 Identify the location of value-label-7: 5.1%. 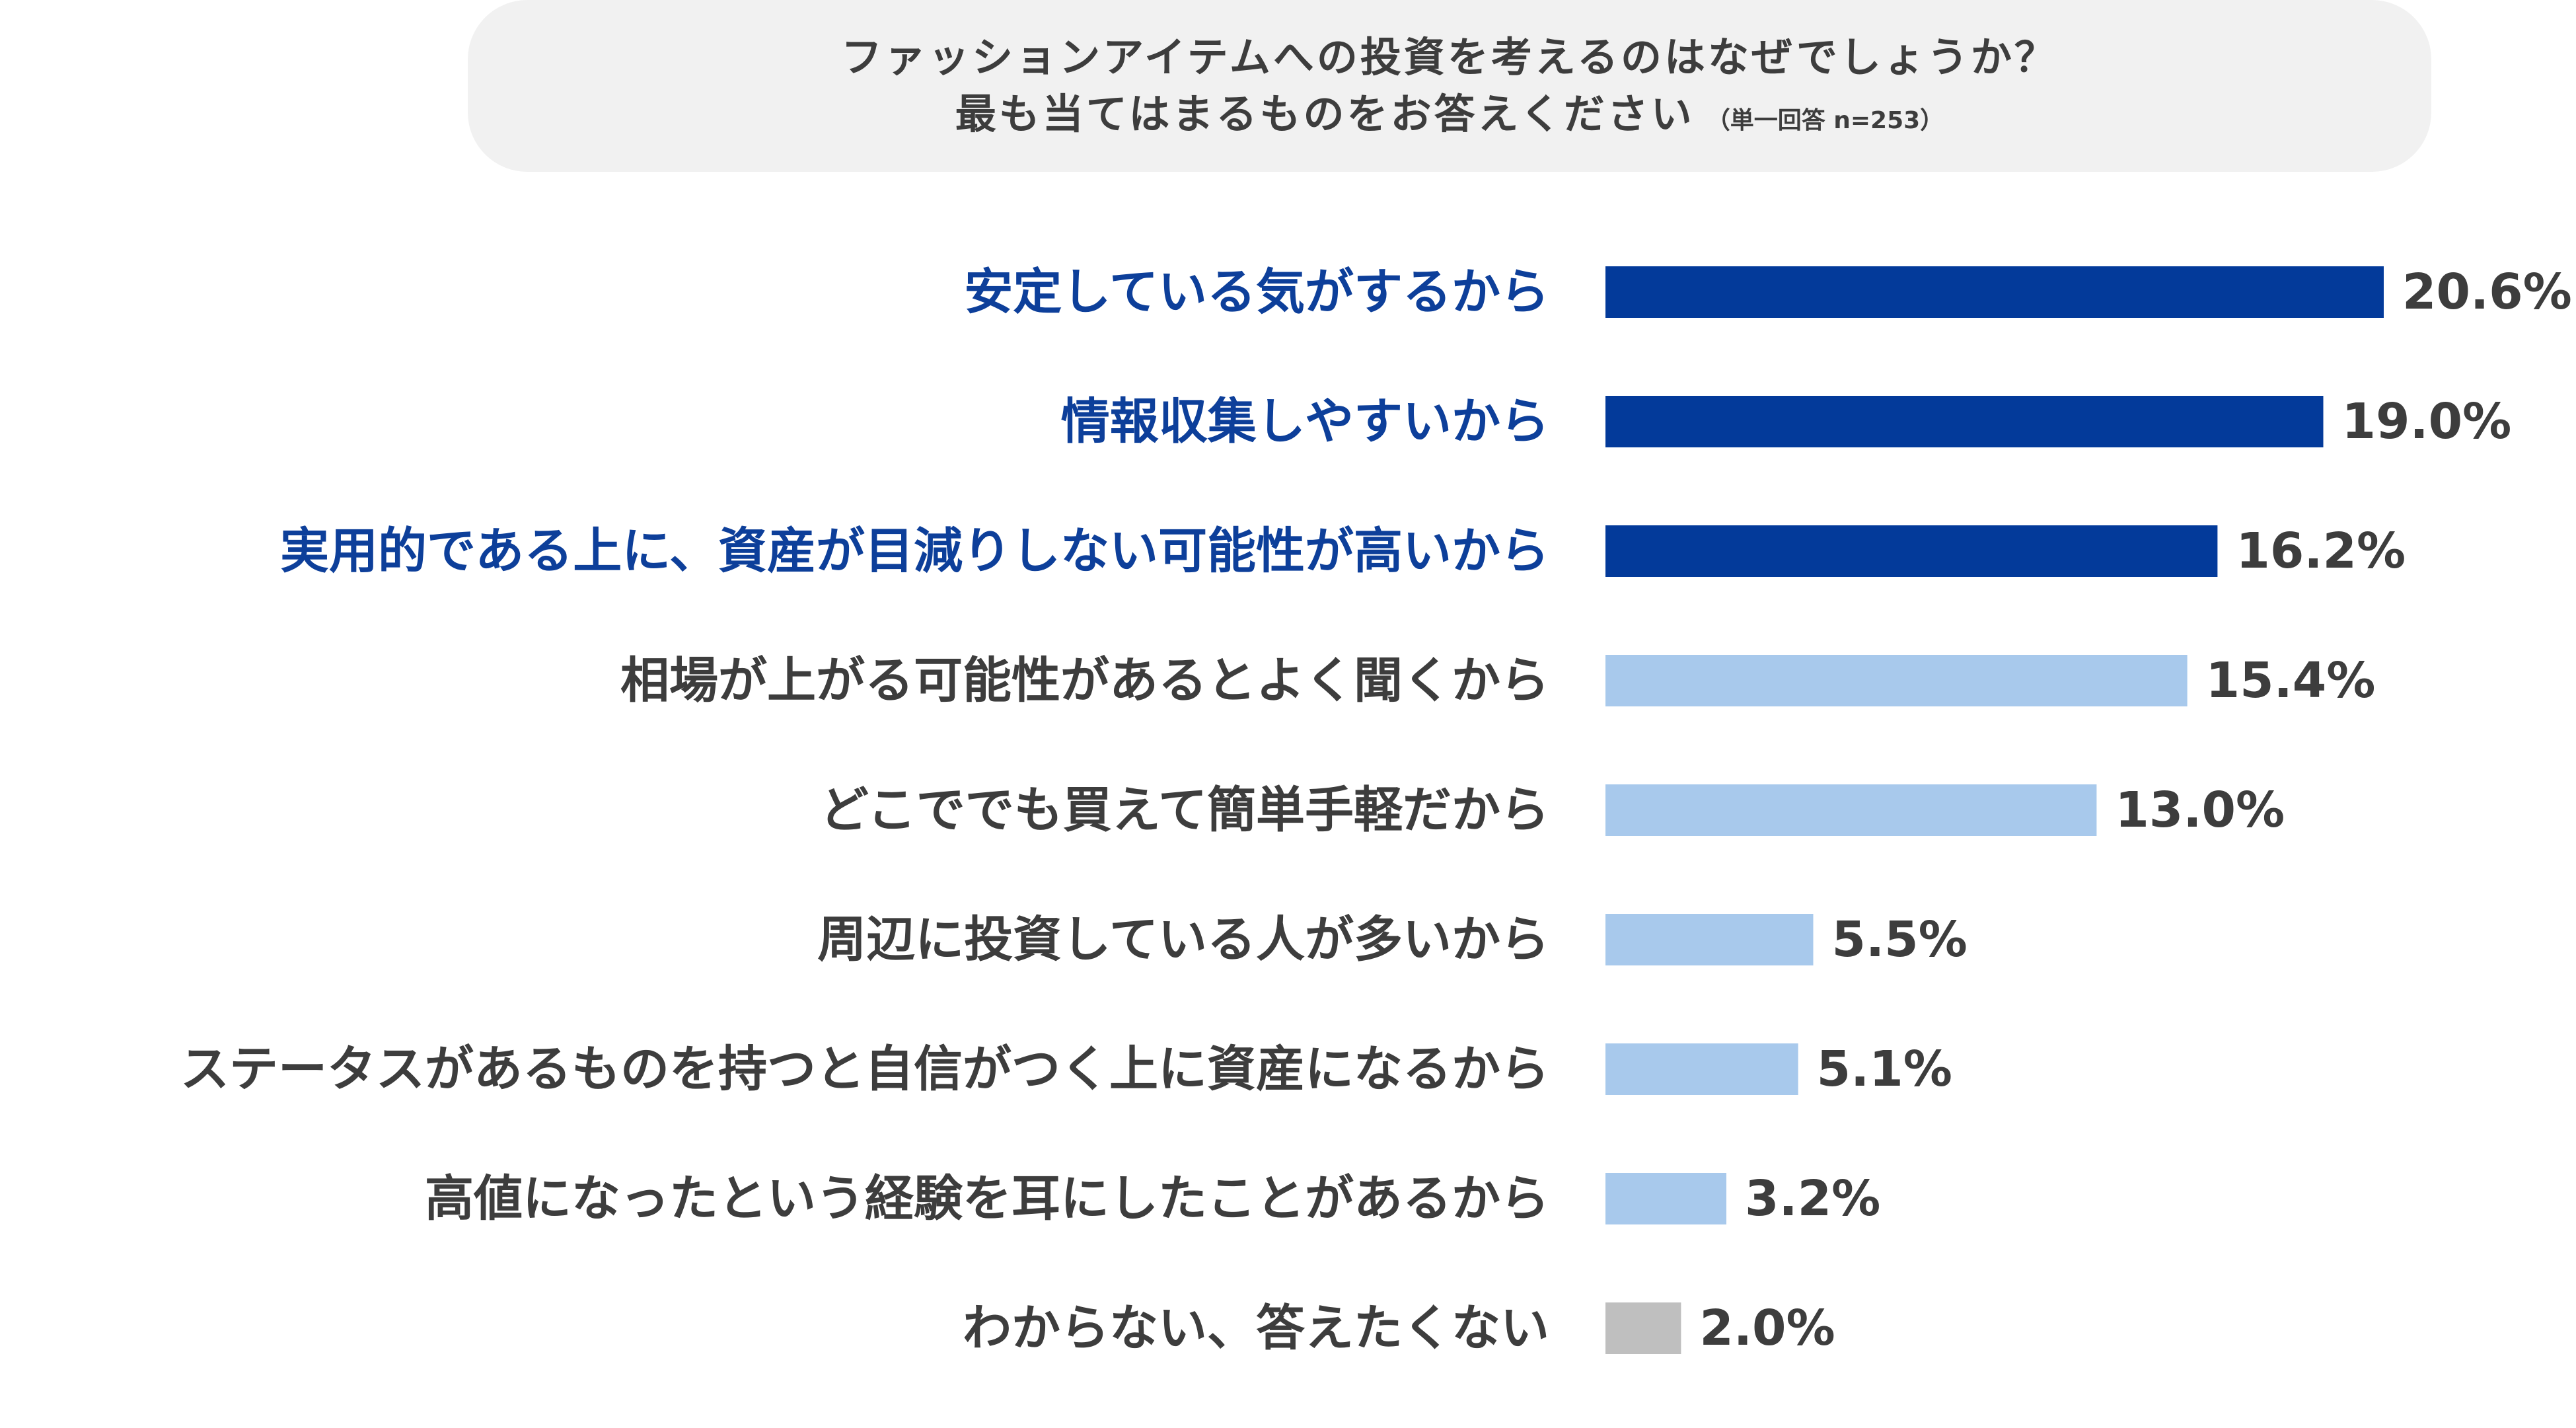
(1884, 1069).